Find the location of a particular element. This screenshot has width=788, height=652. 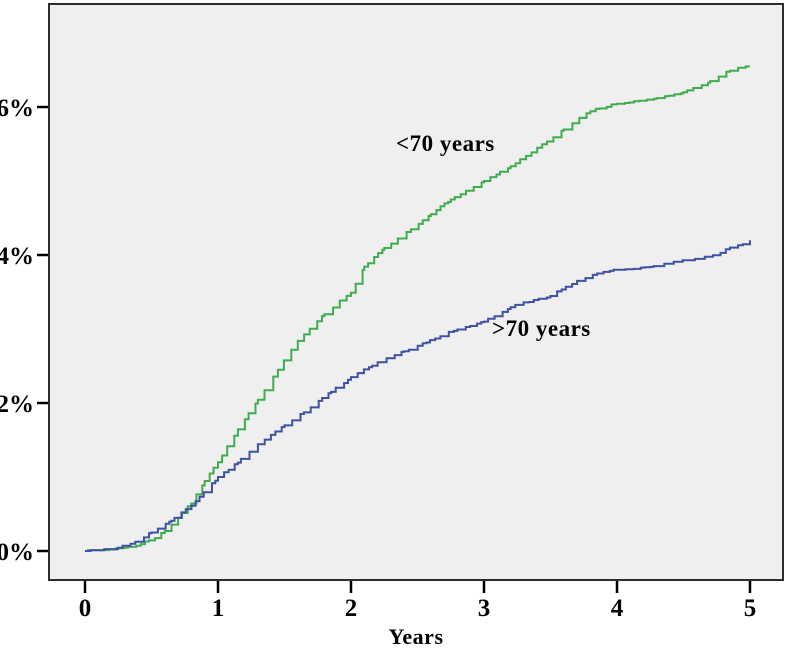

x-tick-label: 3 is located at coordinates (484, 608).